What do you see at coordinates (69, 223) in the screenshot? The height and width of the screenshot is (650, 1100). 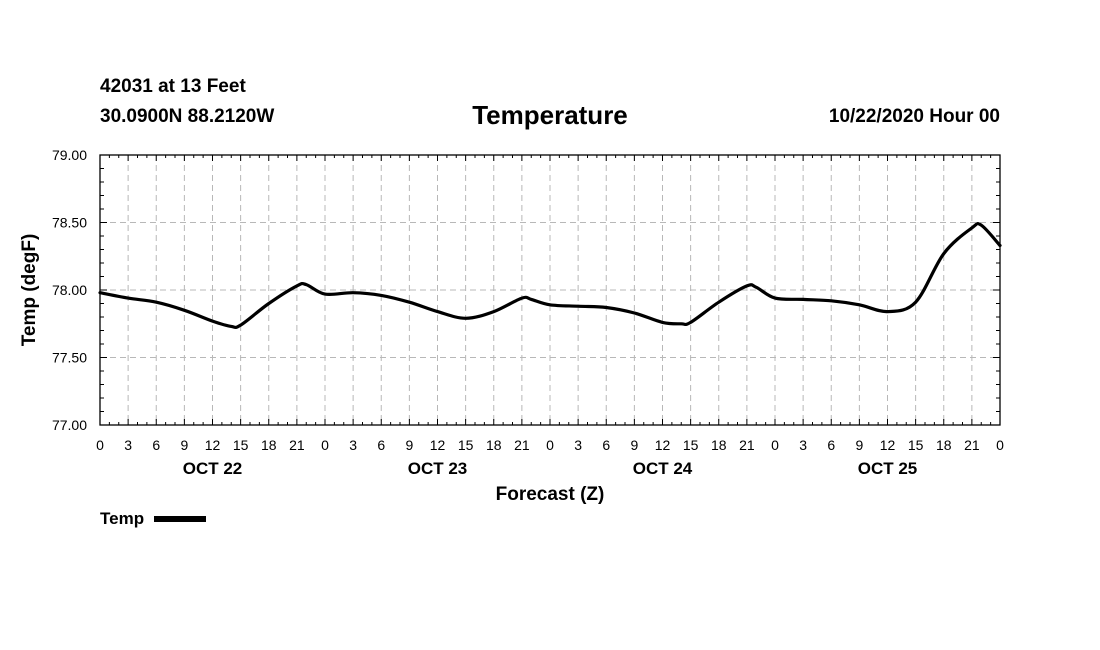 I see `y-tick-label: 78.50` at bounding box center [69, 223].